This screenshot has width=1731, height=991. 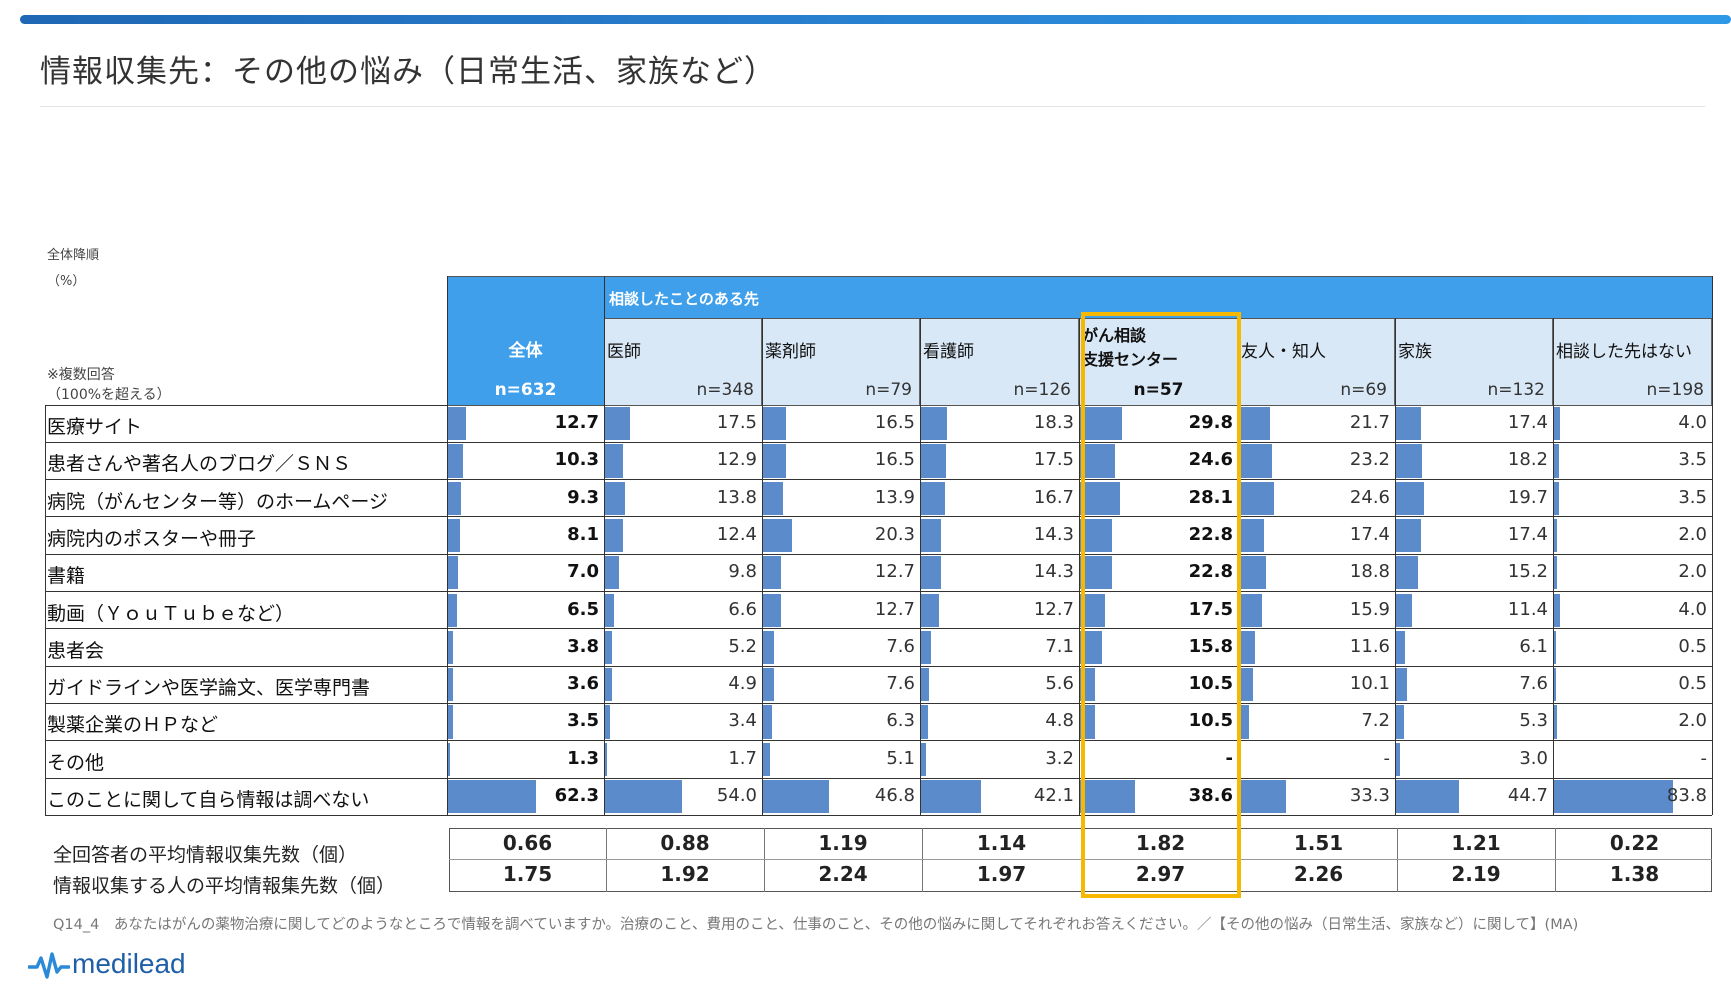 What do you see at coordinates (583, 758) in the screenshot?
I see `cell-value: 1.3` at bounding box center [583, 758].